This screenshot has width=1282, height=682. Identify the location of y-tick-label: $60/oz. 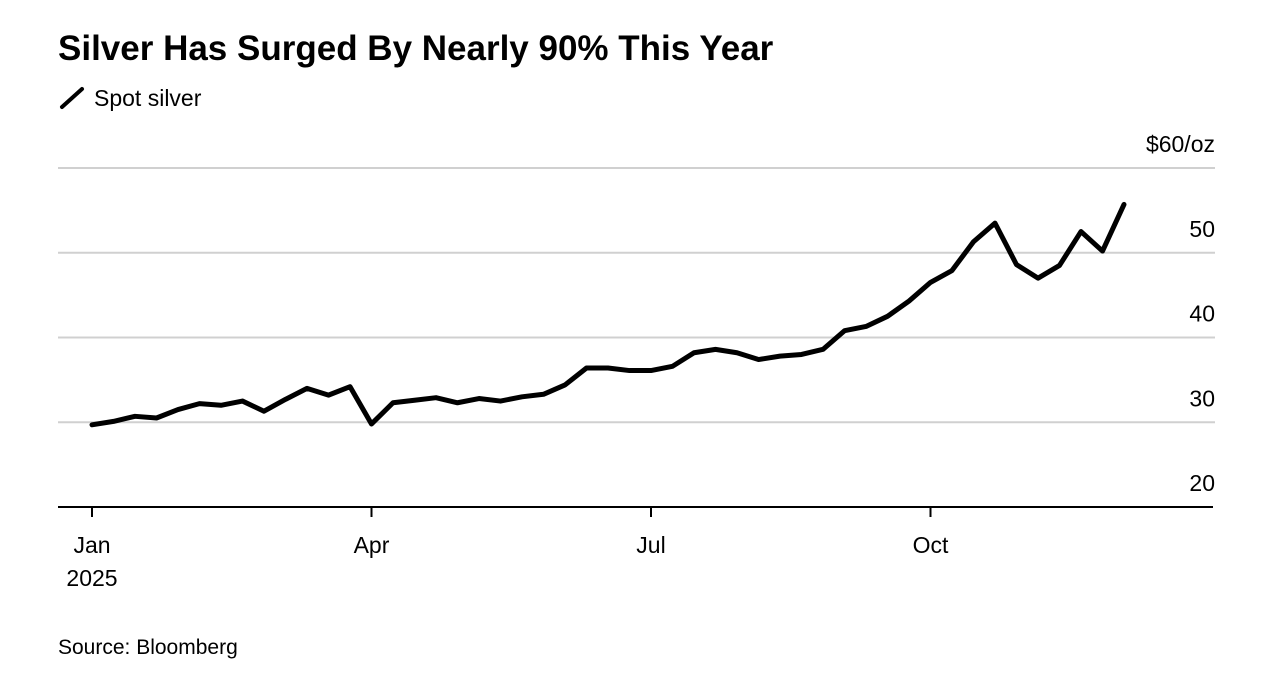
(1180, 144).